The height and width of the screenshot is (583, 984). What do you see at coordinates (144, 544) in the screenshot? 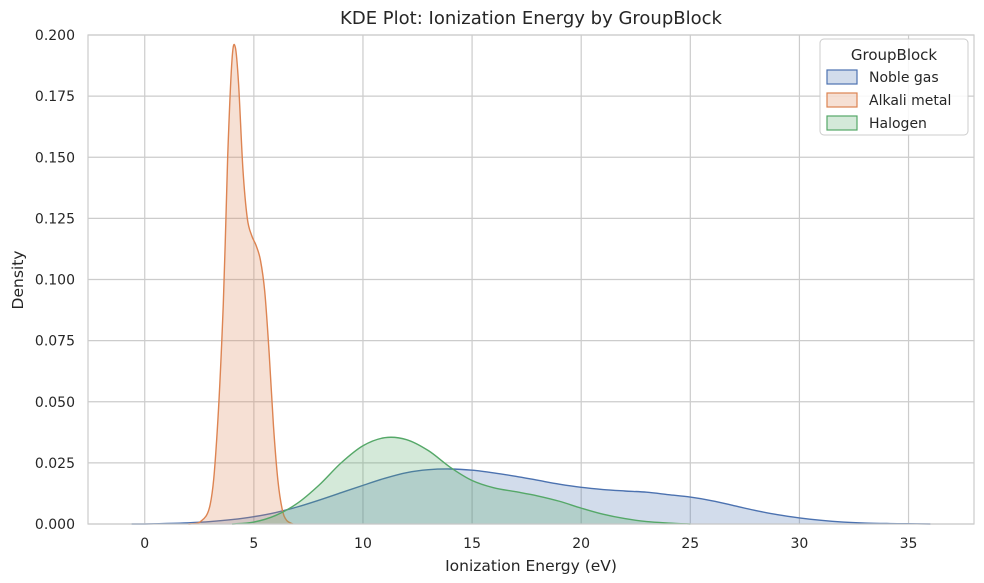
I see `x-tick-label: 0` at bounding box center [144, 544].